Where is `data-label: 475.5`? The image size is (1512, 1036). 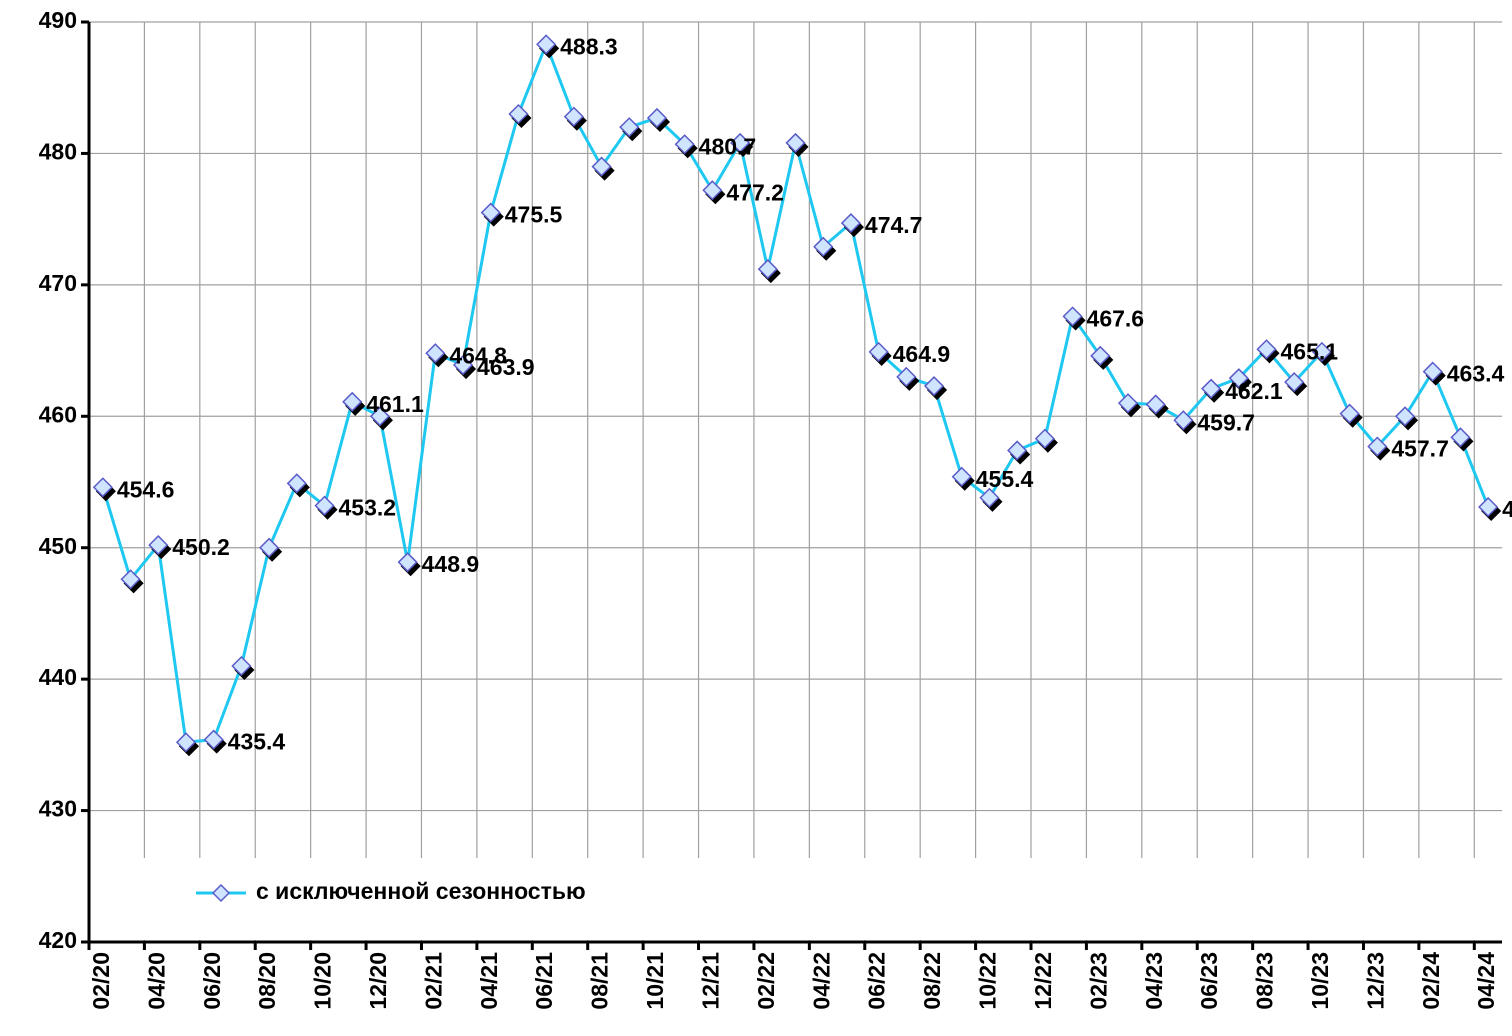
data-label: 475.5 is located at coordinates (534, 215).